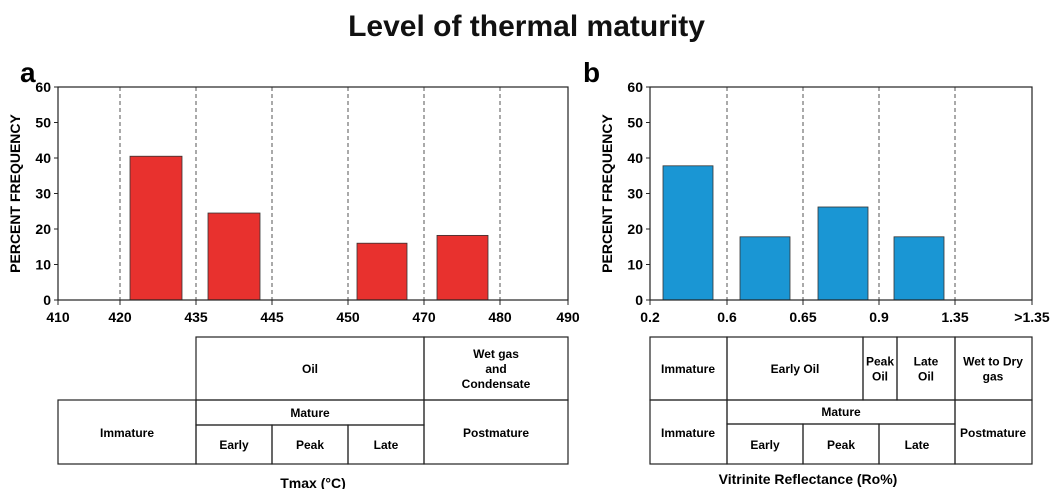  Describe the element at coordinates (879, 317) in the screenshot. I see `x-tick-label: 0.9` at that location.